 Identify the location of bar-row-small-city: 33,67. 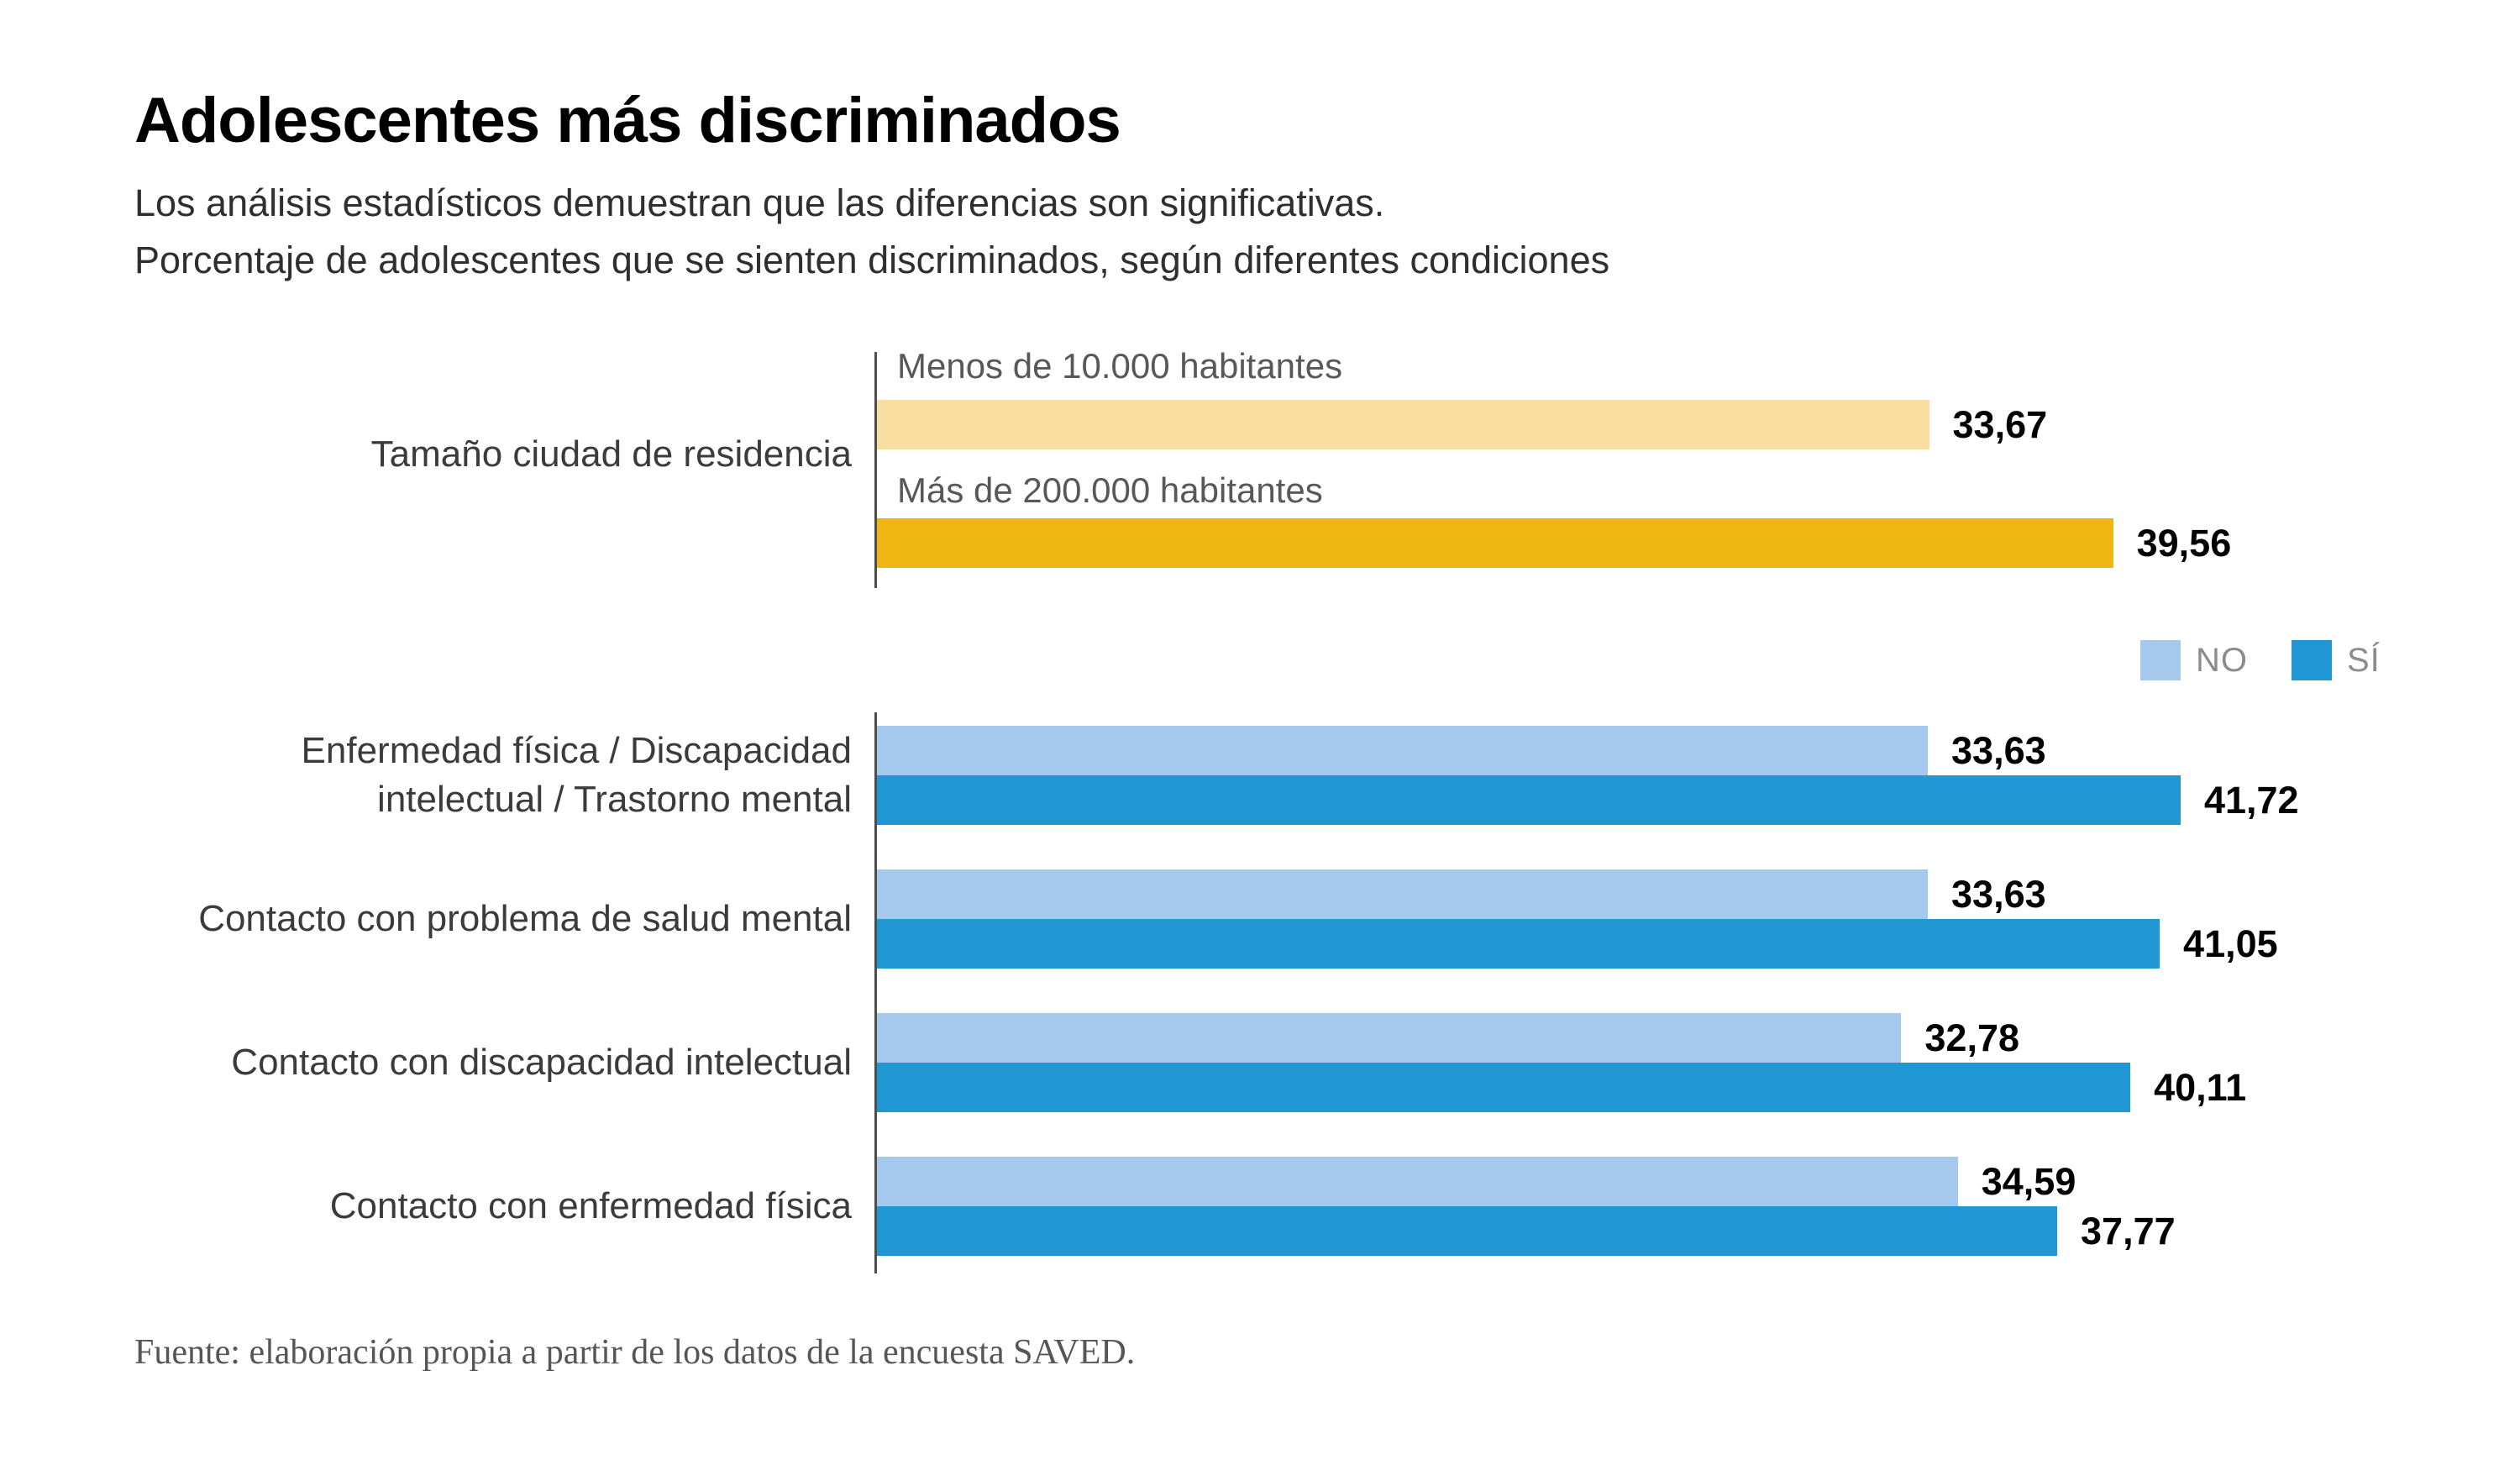
(1658, 424).